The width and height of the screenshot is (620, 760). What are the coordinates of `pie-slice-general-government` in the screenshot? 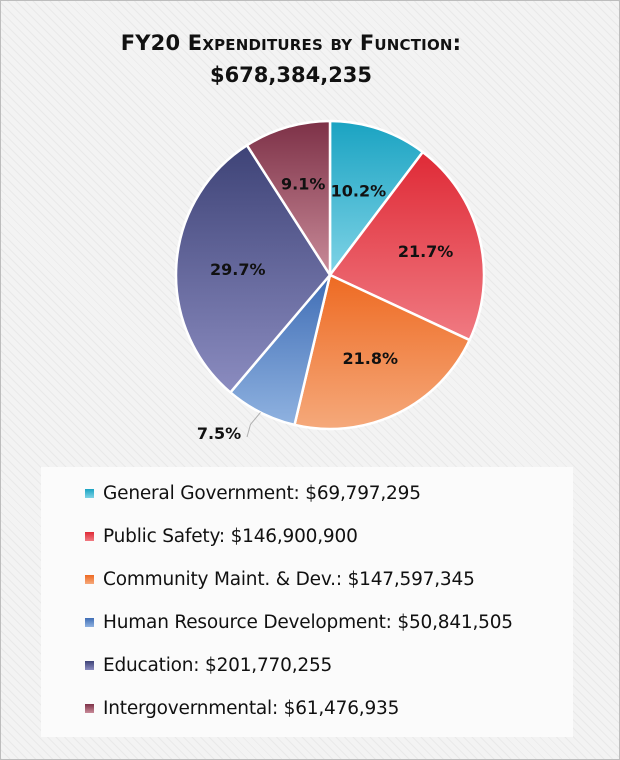 It's located at (376, 198).